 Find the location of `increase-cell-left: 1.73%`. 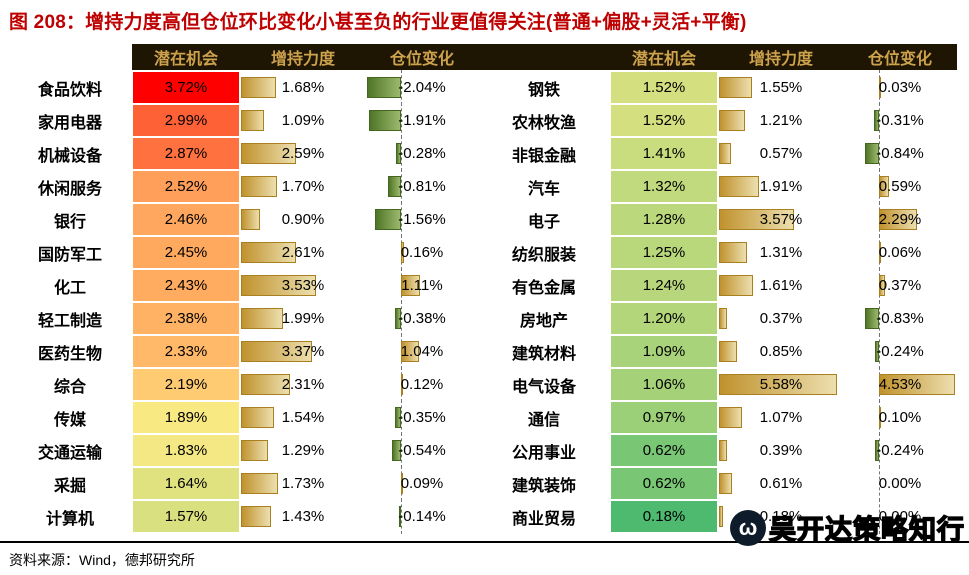

increase-cell-left: 1.73% is located at coordinates (303, 483).